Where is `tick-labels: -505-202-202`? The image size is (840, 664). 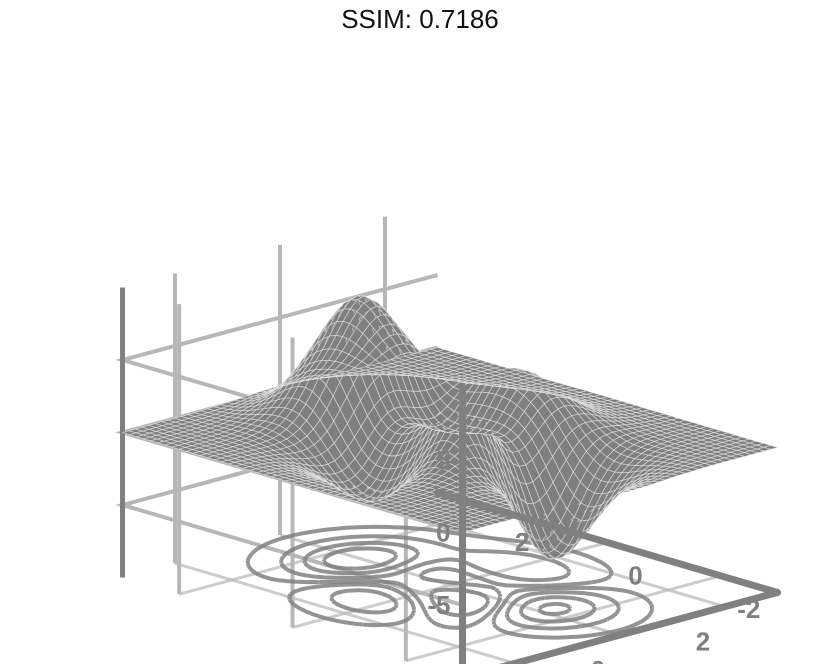
tick-labels: -505-202-202 is located at coordinates (593, 554).